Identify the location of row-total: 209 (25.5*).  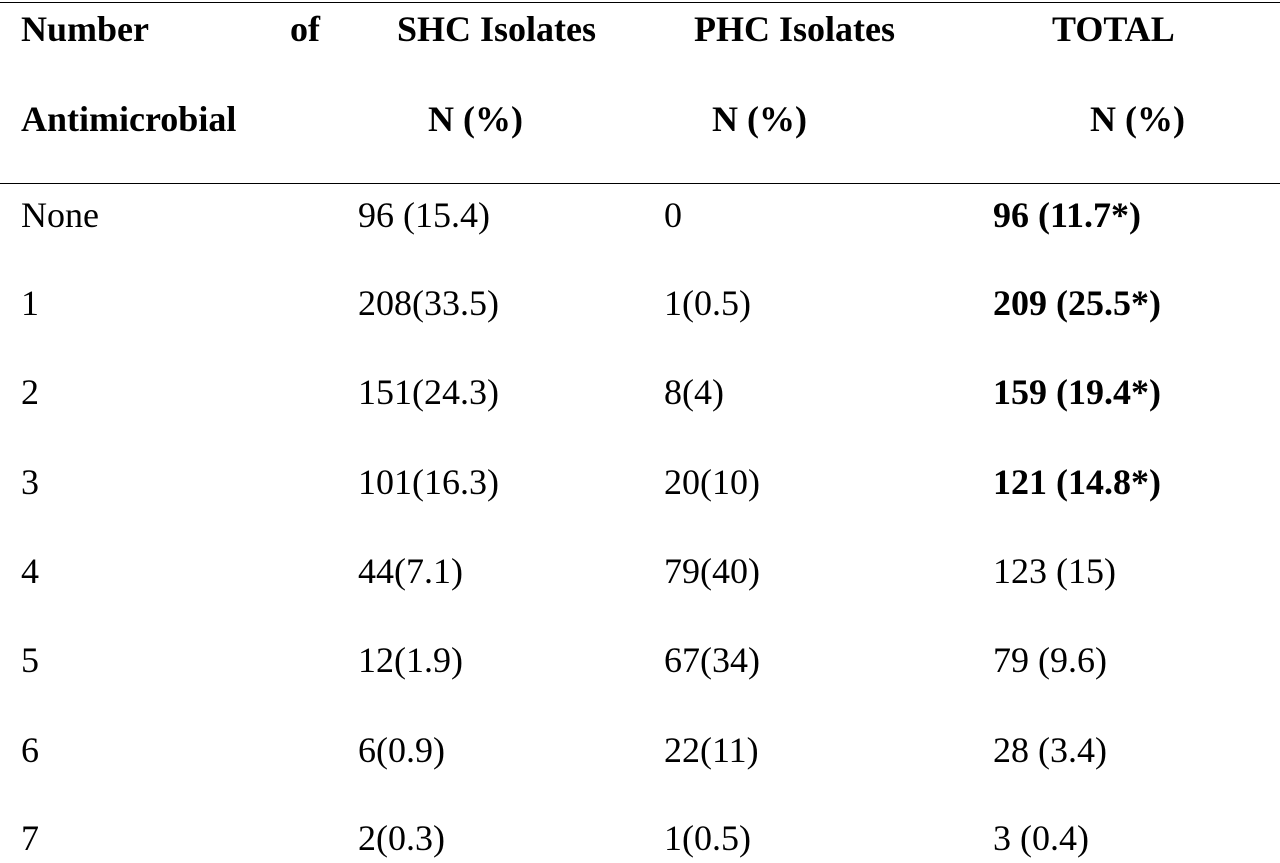
(1077, 303).